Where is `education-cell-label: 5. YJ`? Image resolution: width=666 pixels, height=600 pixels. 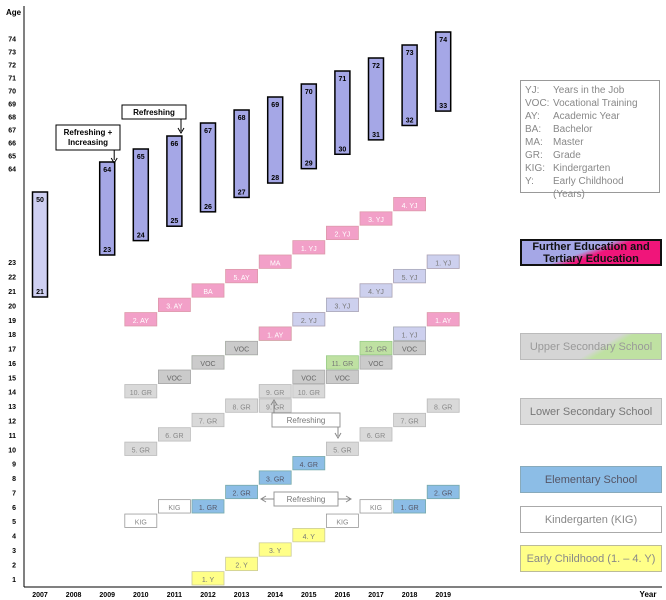 education-cell-label: 5. YJ is located at coordinates (410, 278).